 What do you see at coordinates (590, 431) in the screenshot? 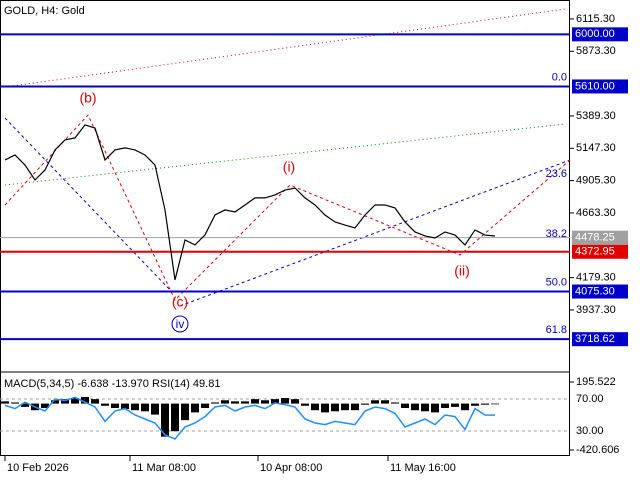
I see `y-tick-label: 30.00` at bounding box center [590, 431].